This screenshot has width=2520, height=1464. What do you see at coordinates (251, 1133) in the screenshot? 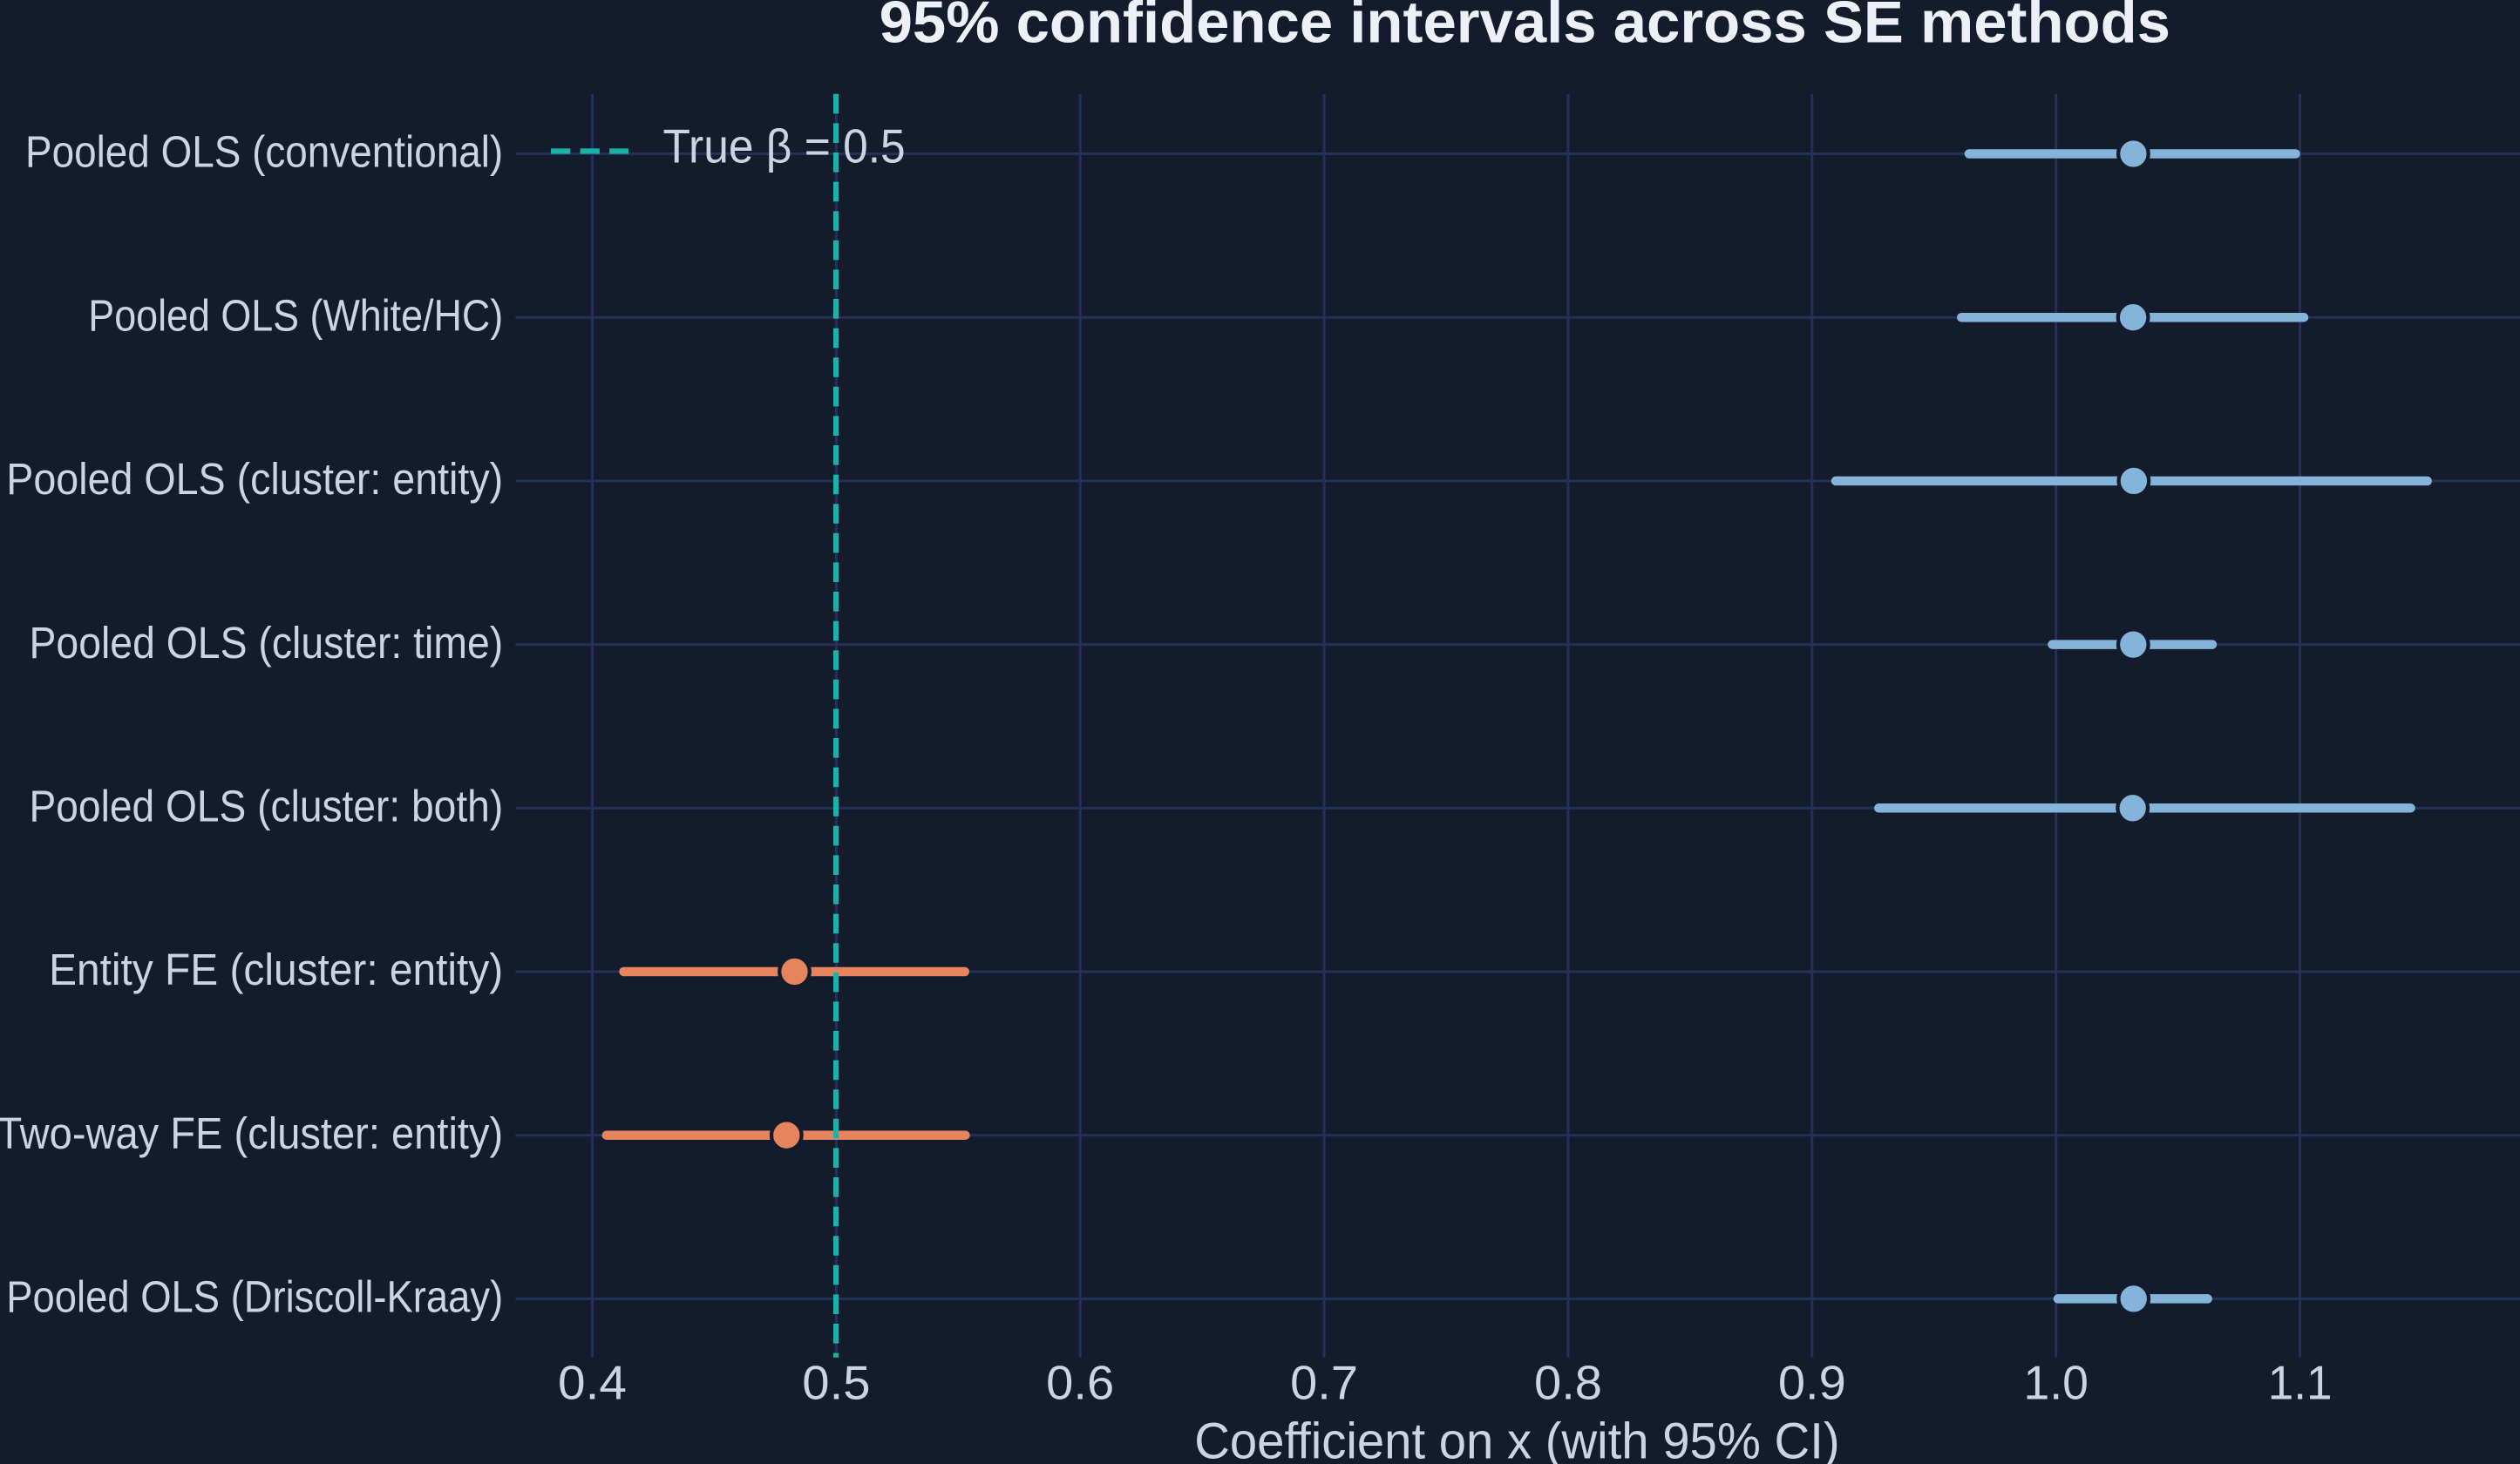
I see `svg-text: Two-way FE (cluster: entity)` at bounding box center [251, 1133].